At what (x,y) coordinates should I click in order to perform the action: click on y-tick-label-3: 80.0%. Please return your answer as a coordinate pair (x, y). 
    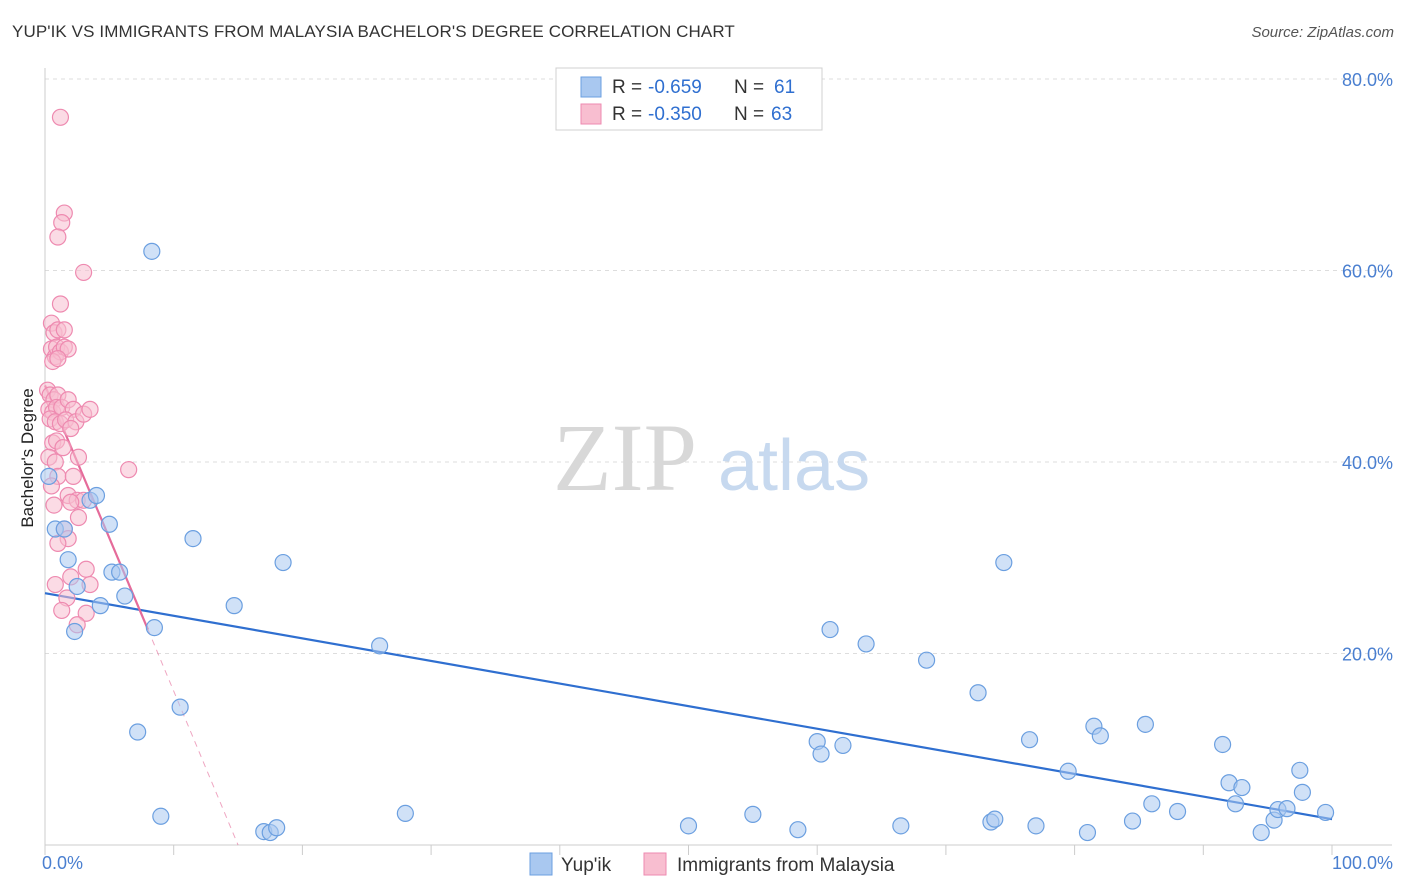
    Looking at the image, I should click on (1367, 80).